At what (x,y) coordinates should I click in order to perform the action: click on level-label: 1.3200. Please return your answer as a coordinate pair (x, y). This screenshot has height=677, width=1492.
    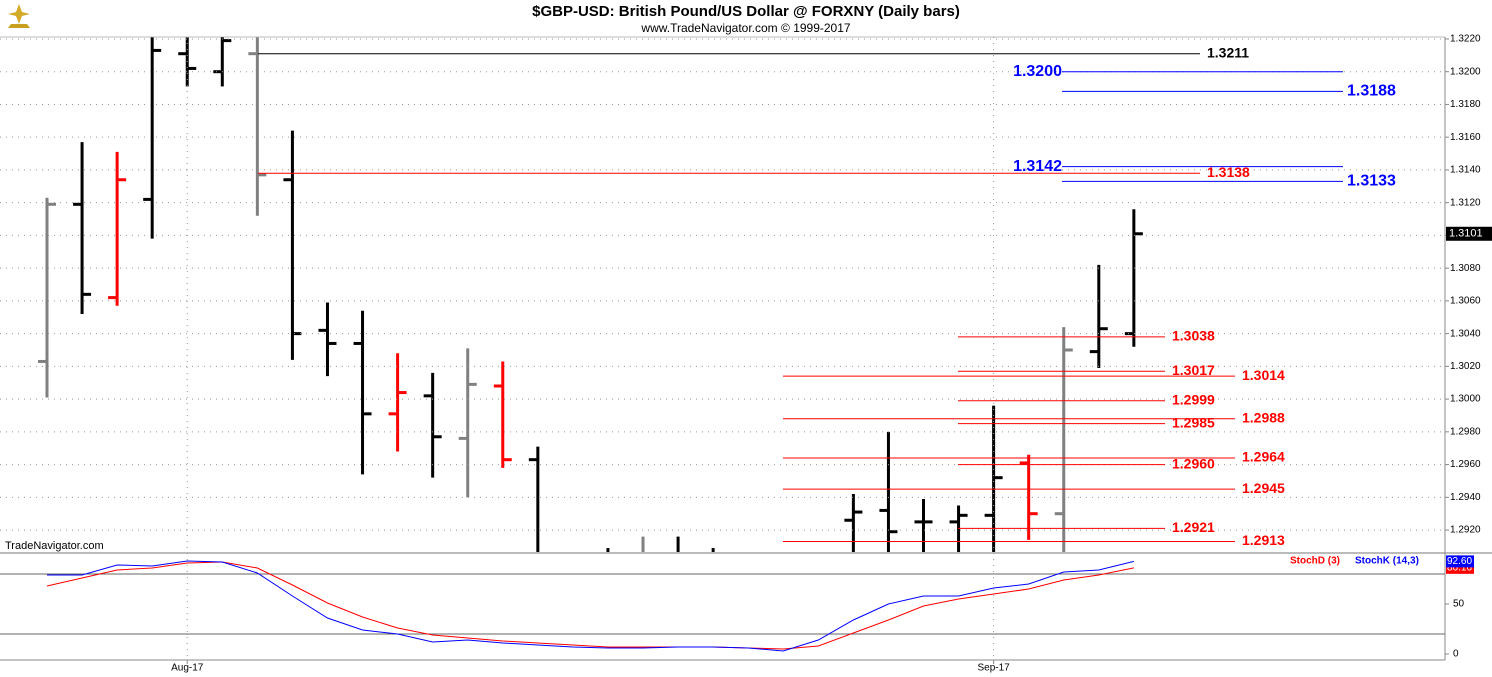
    Looking at the image, I should click on (1037, 71).